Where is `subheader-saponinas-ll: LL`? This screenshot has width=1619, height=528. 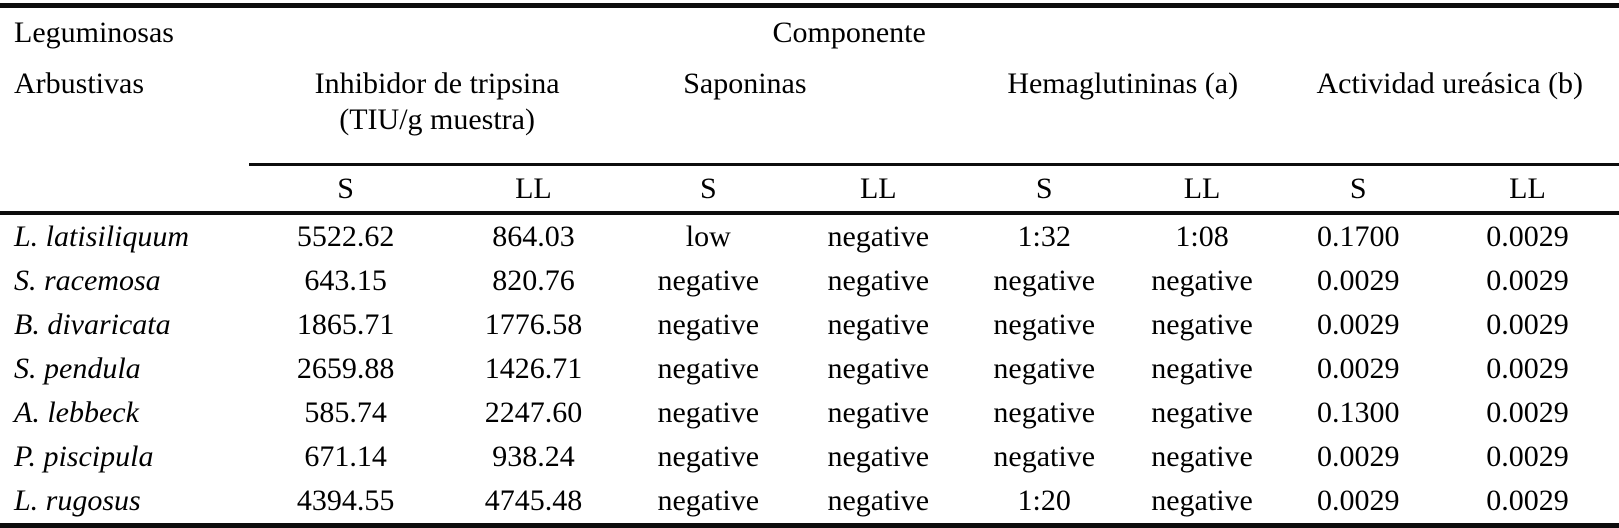
subheader-saponinas-ll: LL is located at coordinates (878, 189).